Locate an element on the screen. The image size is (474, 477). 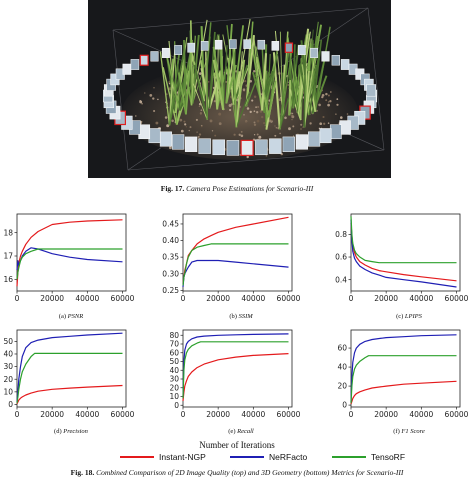
legend-item-tensorf: TensoRF is located at coordinates (368, 457).